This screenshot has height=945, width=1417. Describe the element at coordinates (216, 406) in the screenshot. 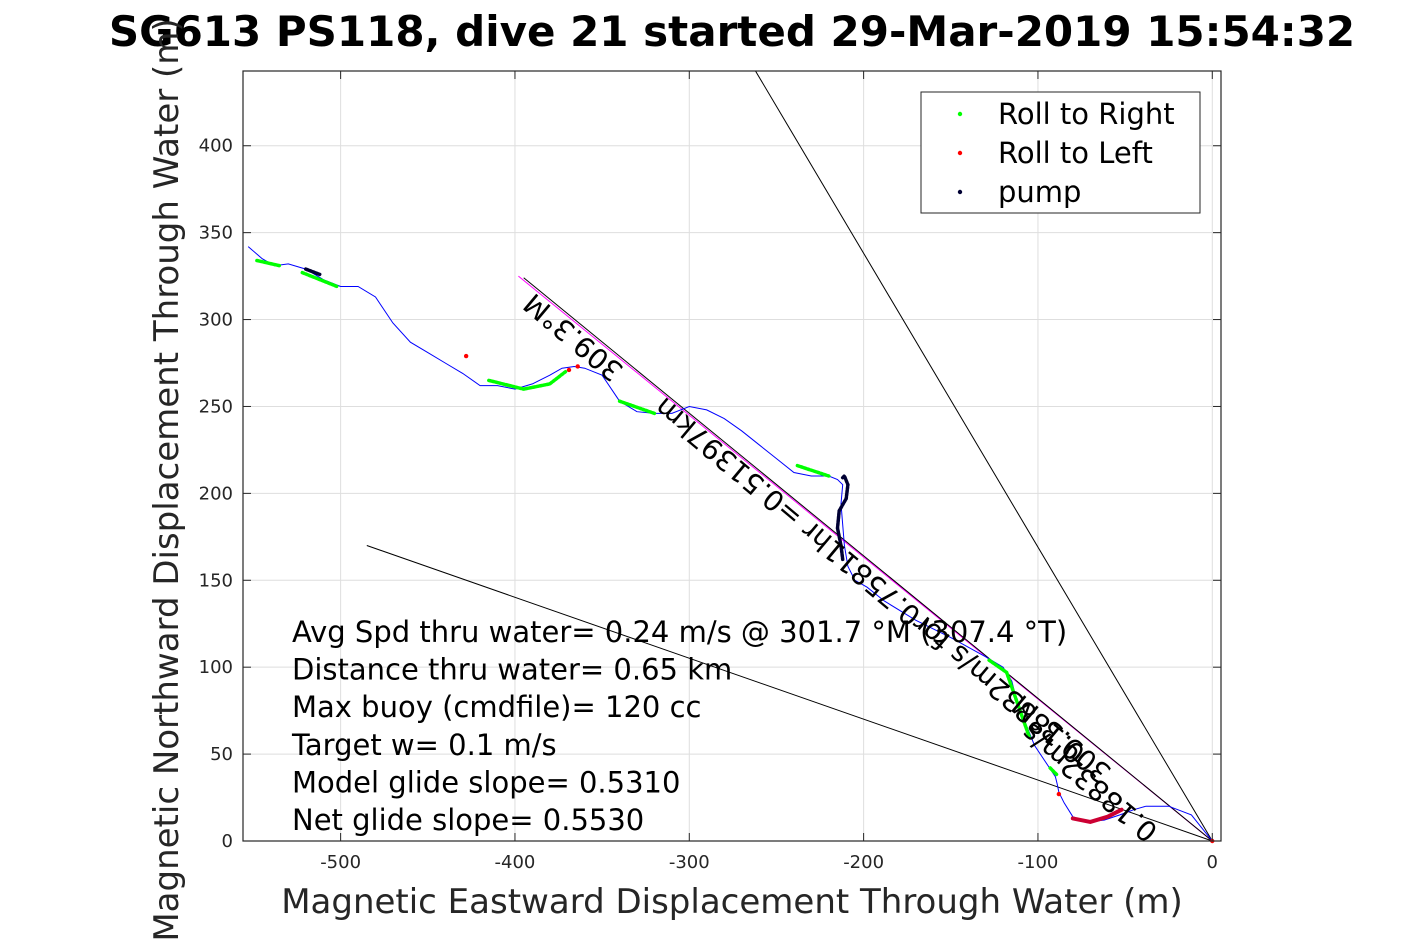

I see `y-tick-label: 250` at that location.